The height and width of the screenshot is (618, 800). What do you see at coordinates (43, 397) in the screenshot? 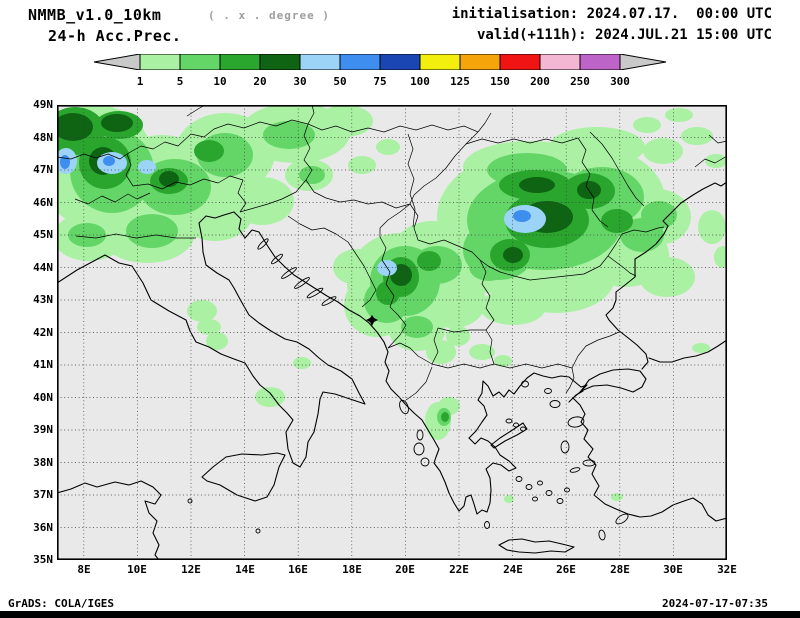
I see `lat-tick: 40N` at bounding box center [43, 397].